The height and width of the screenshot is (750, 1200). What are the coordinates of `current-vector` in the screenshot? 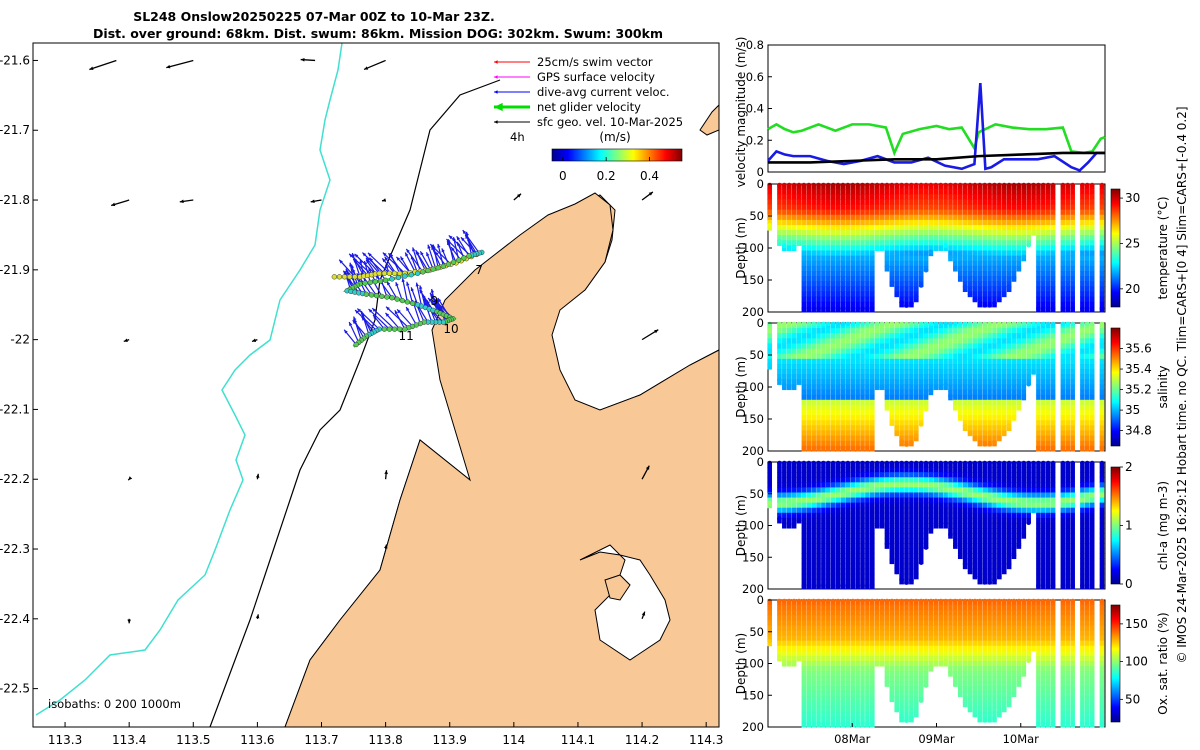 It's located at (352, 274).